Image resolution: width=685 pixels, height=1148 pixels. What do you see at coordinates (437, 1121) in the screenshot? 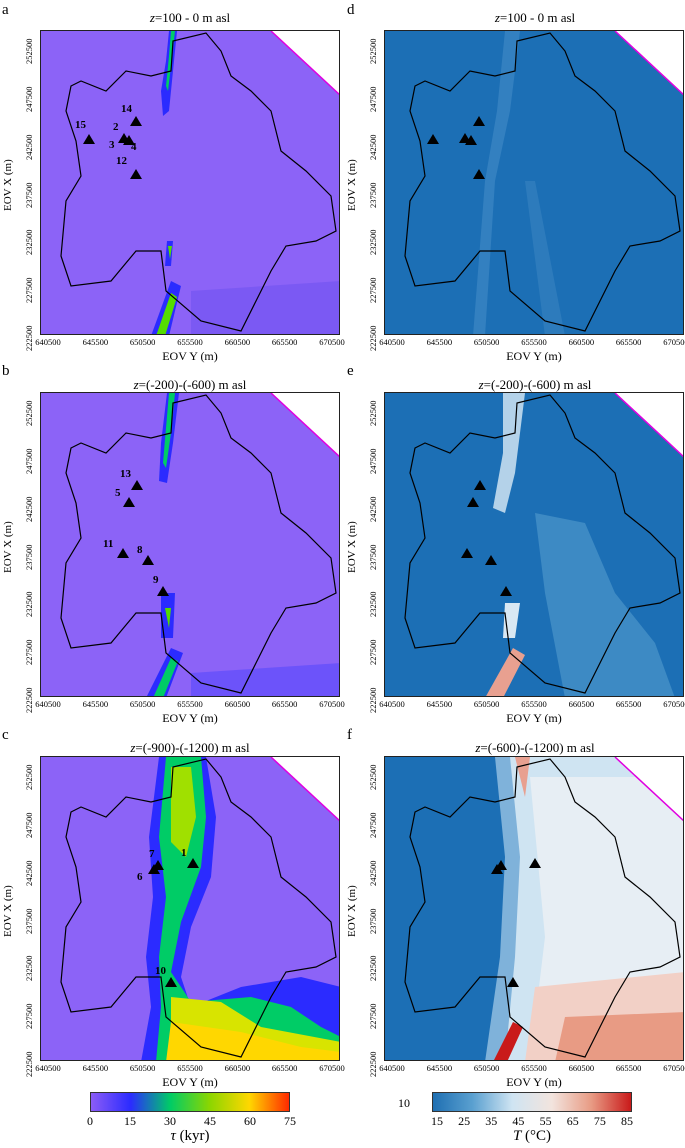
I see `colorbar-tick-label: 15` at bounding box center [437, 1121].